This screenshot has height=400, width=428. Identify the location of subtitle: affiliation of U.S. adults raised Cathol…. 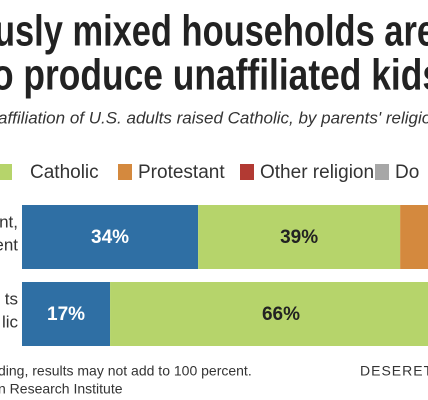
(214, 117).